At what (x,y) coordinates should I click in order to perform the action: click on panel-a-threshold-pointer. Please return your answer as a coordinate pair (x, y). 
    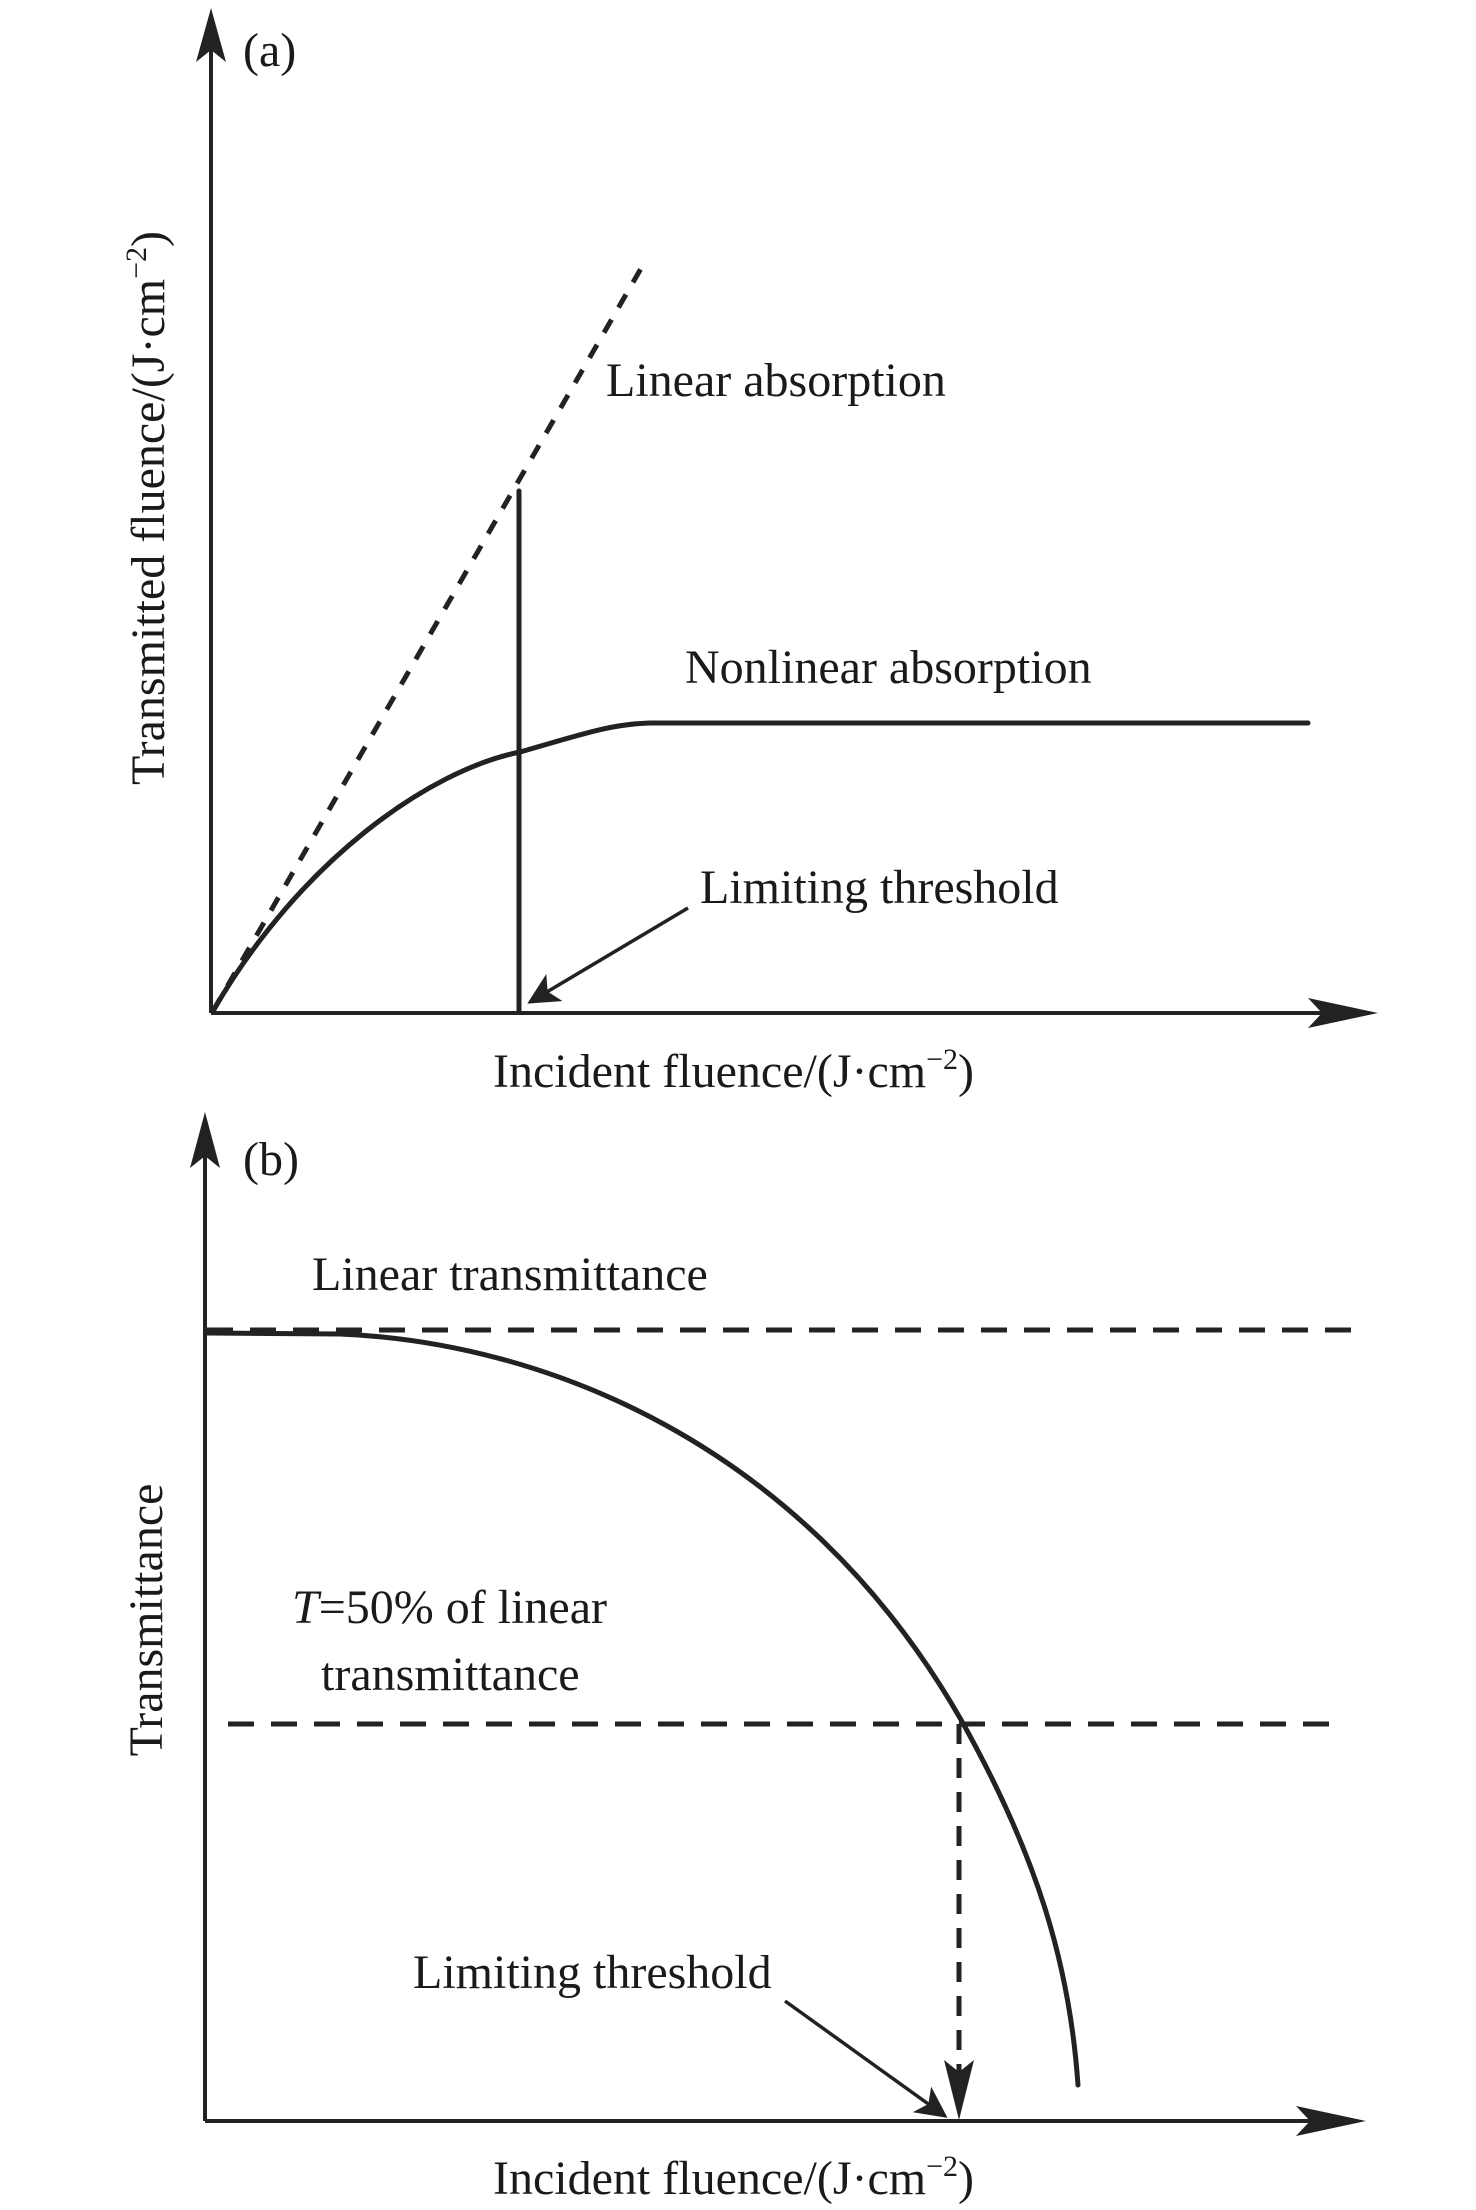
    Looking at the image, I should click on (608, 955).